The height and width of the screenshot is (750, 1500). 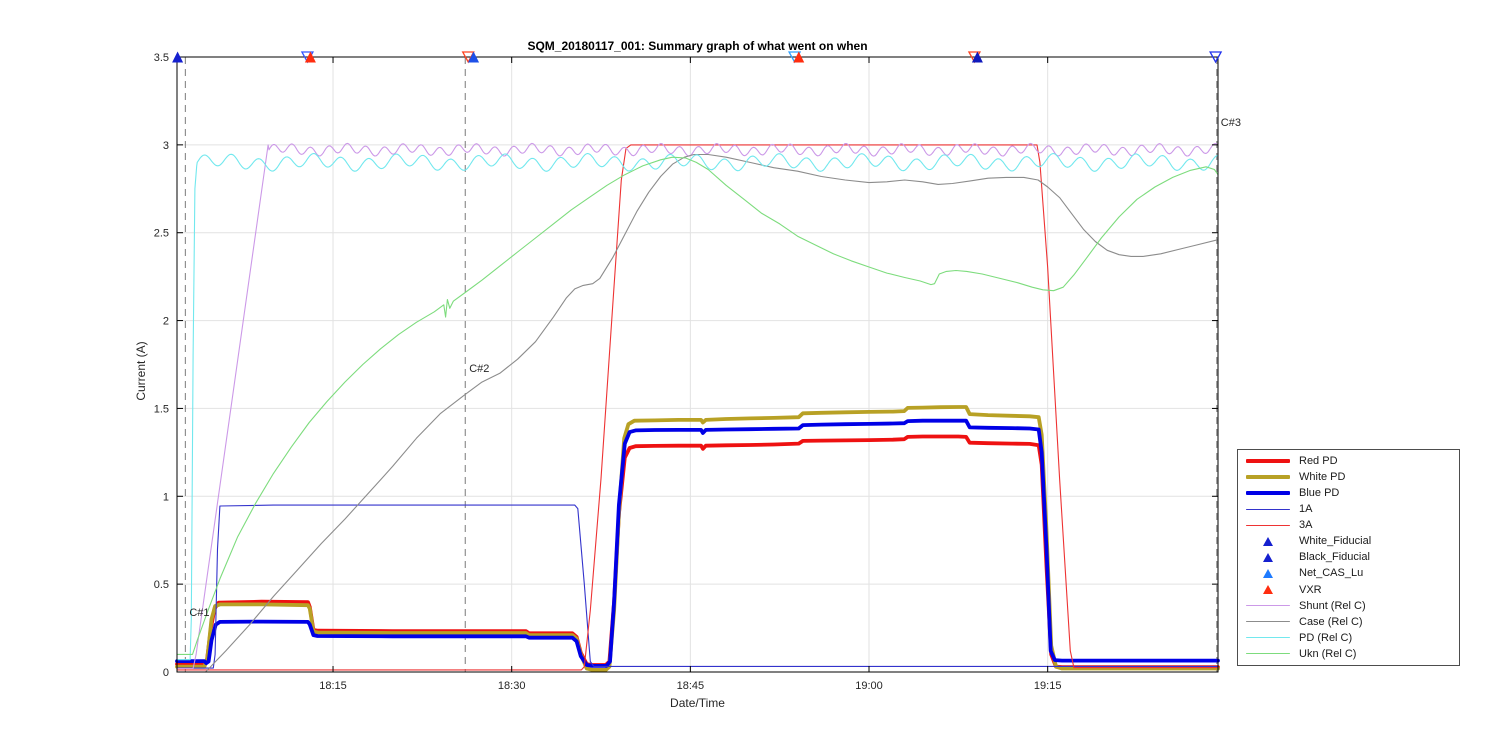 What do you see at coordinates (161, 409) in the screenshot?
I see `y-tick-label: 1.5` at bounding box center [161, 409].